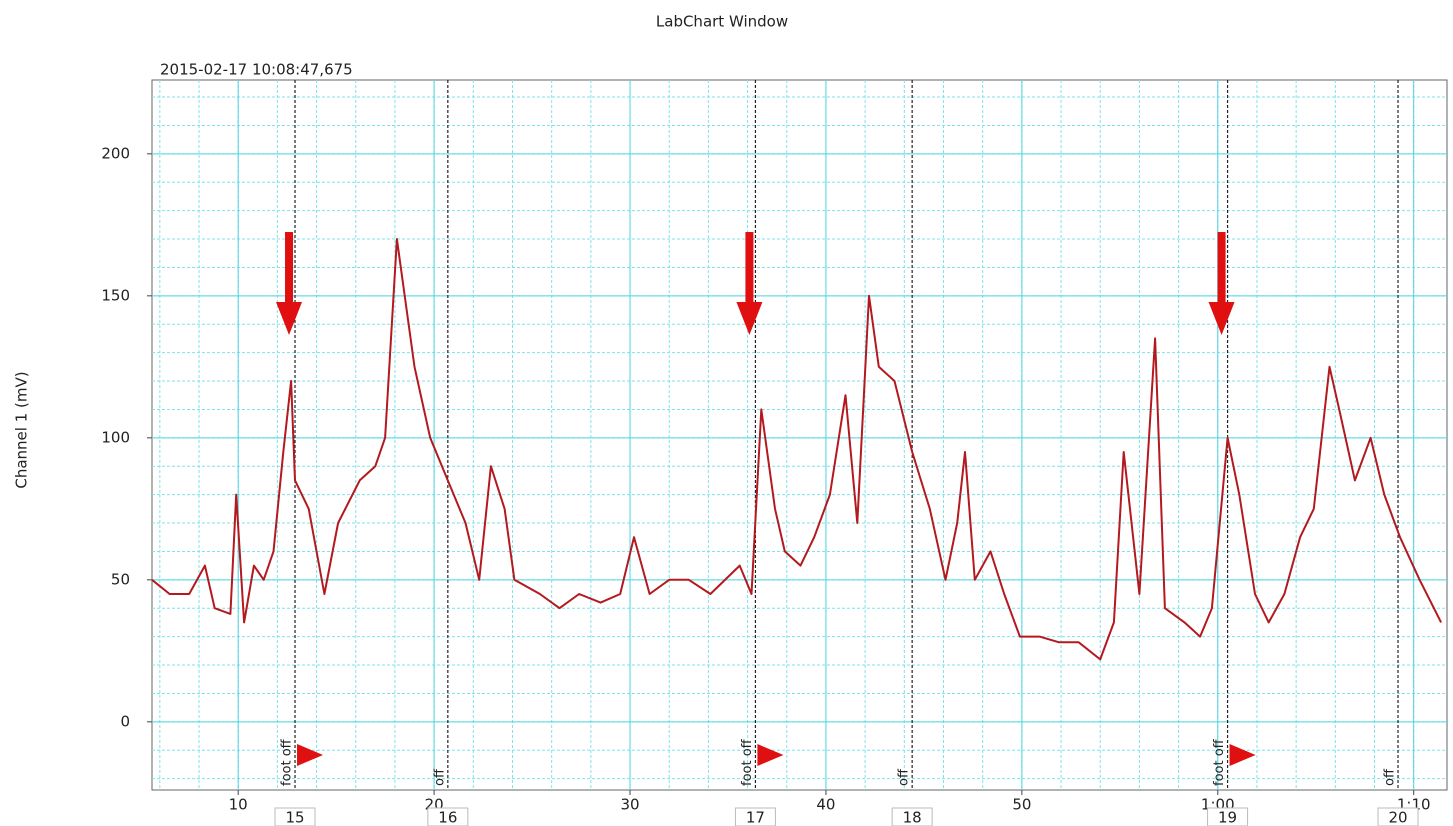 This screenshot has width=1453, height=826. I want to click on y-tick-label: 50, so click(120, 579).